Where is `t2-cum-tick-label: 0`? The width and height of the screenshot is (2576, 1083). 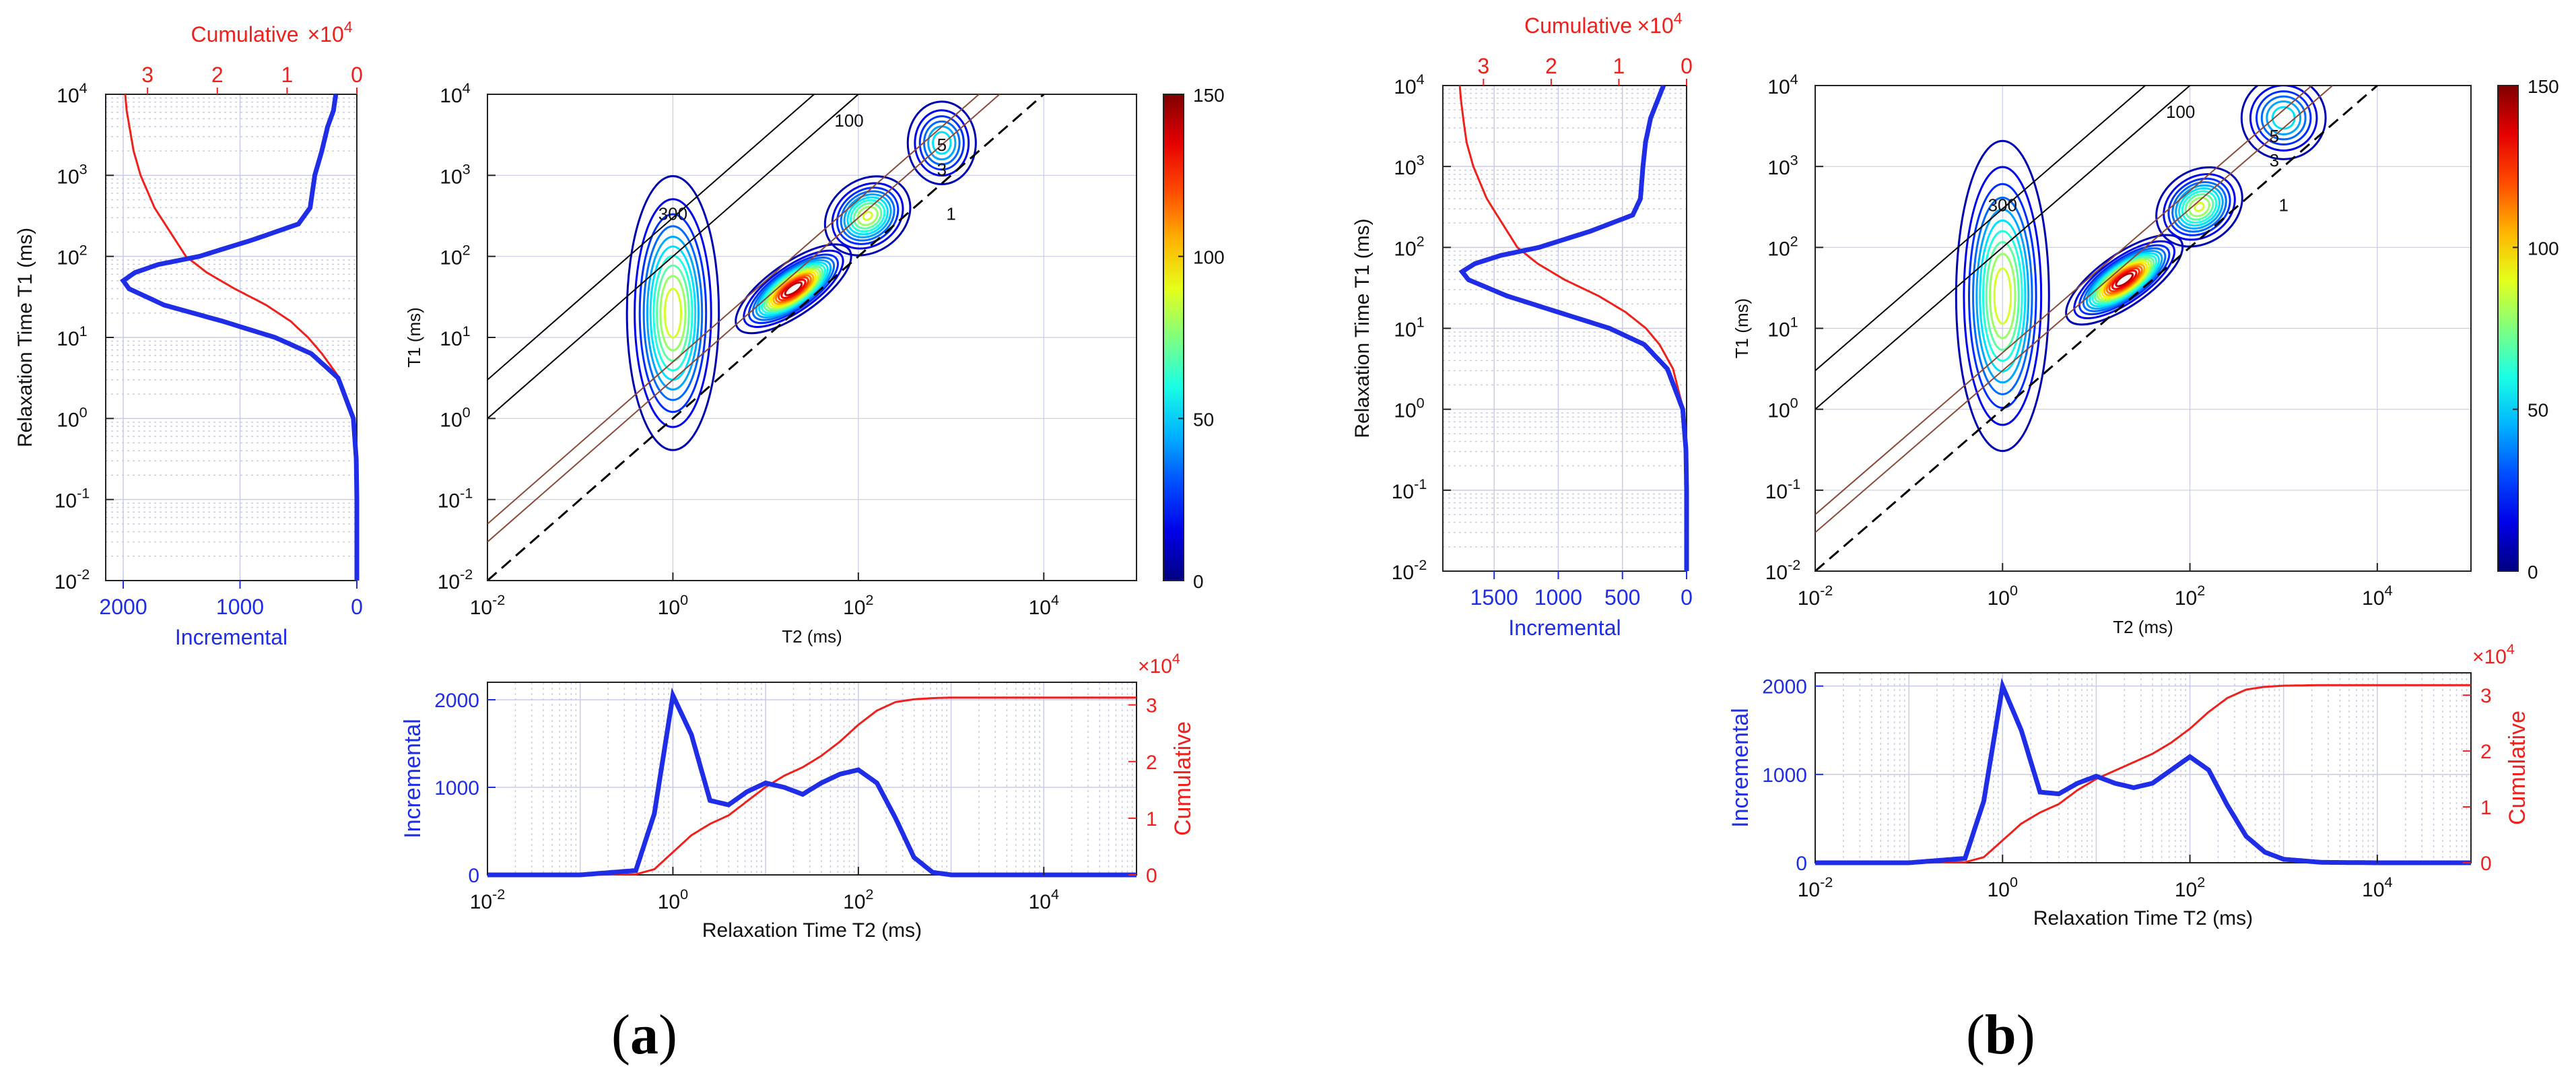
t2-cum-tick-label: 0 is located at coordinates (2486, 864).